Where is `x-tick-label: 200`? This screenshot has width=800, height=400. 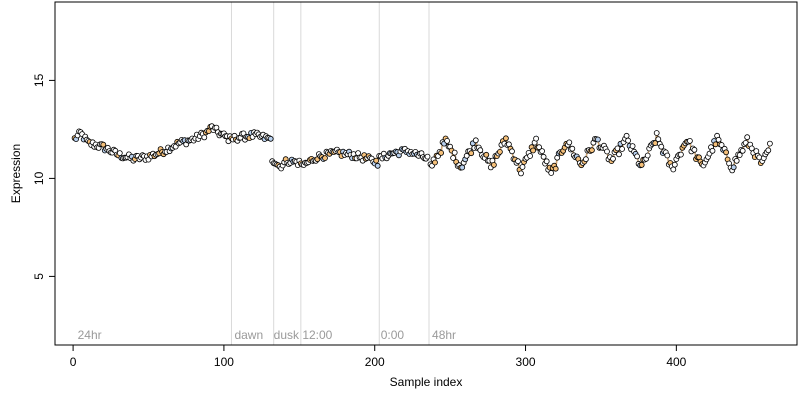 x-tick-label: 200 is located at coordinates (375, 362).